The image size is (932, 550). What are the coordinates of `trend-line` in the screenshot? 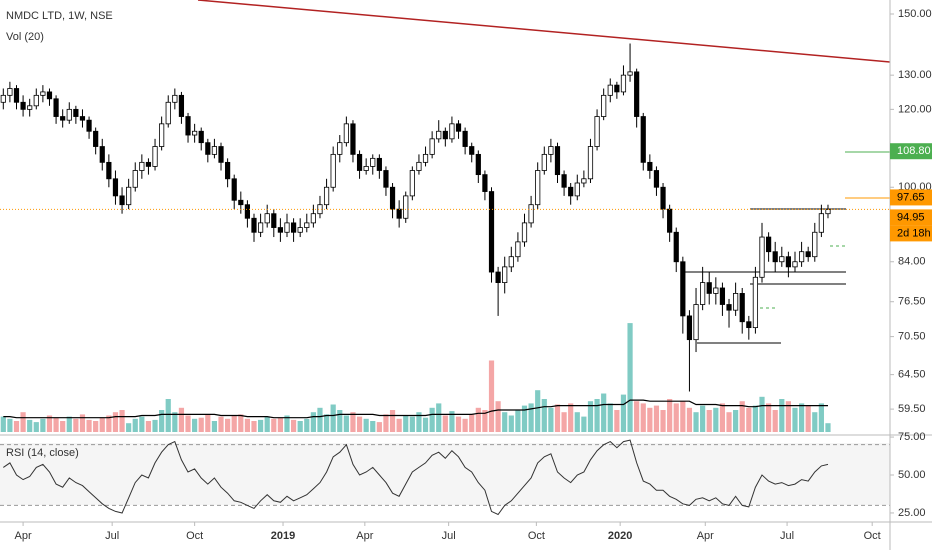 It's located at (544, 31).